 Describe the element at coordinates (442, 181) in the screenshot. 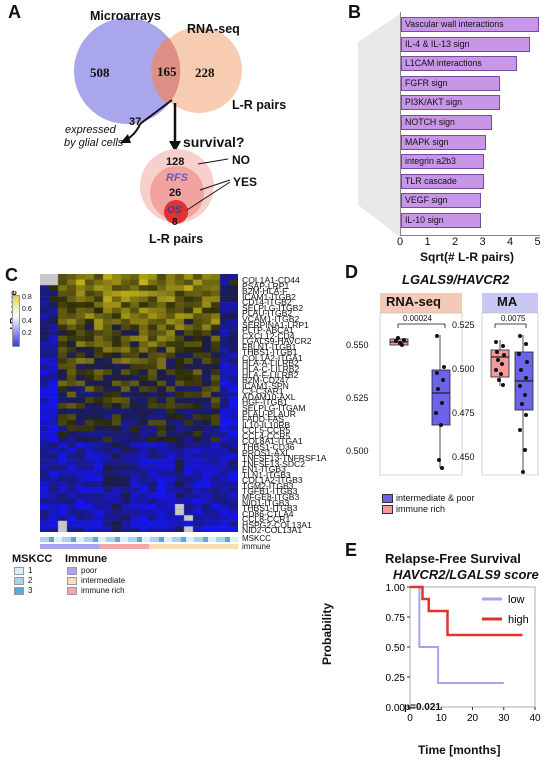

I see `pathway-bar: TLR cascade` at that location.